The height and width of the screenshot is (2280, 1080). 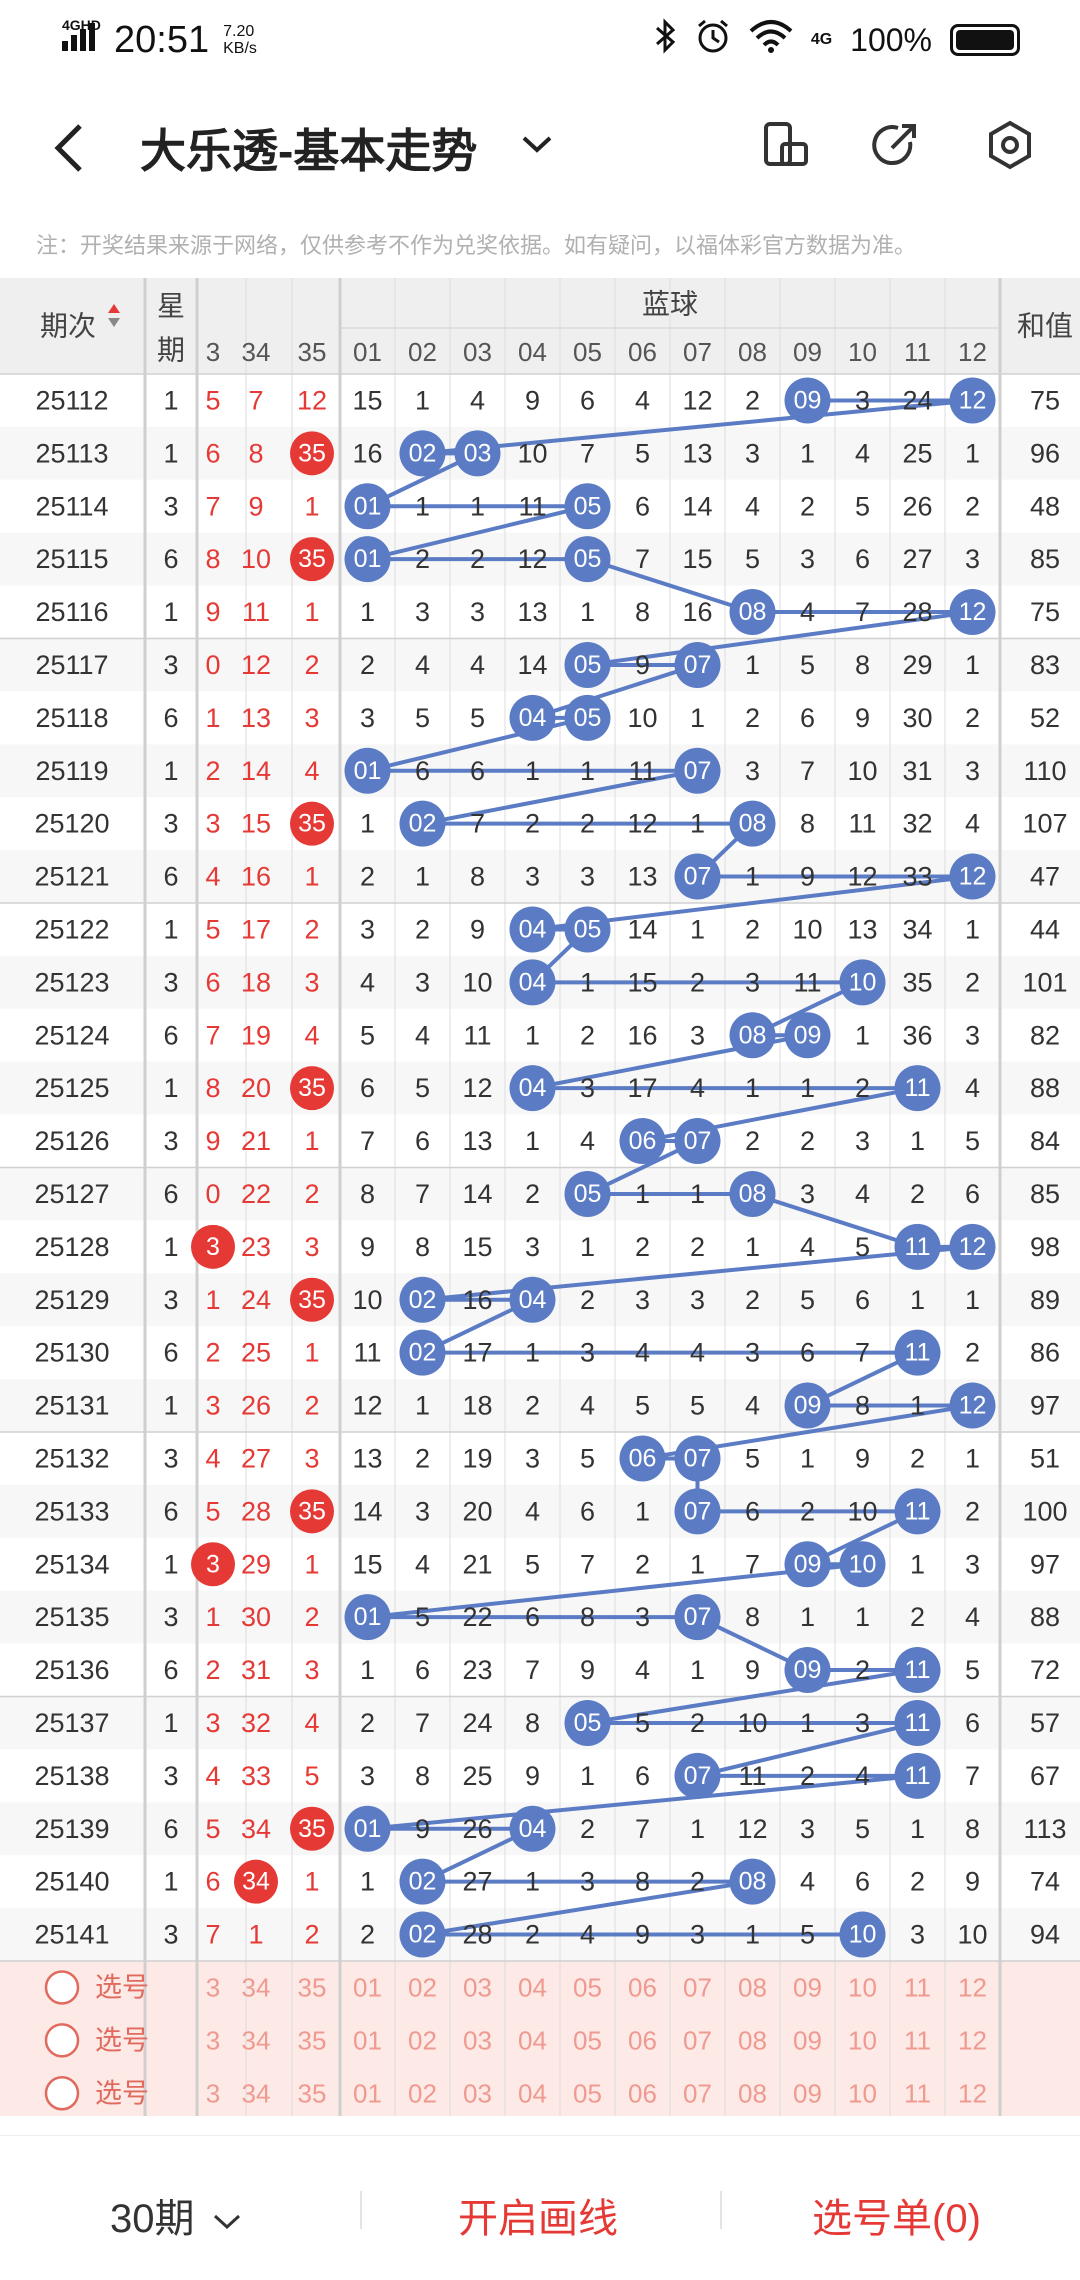 I want to click on period-cell: 25120, so click(x=71, y=824).